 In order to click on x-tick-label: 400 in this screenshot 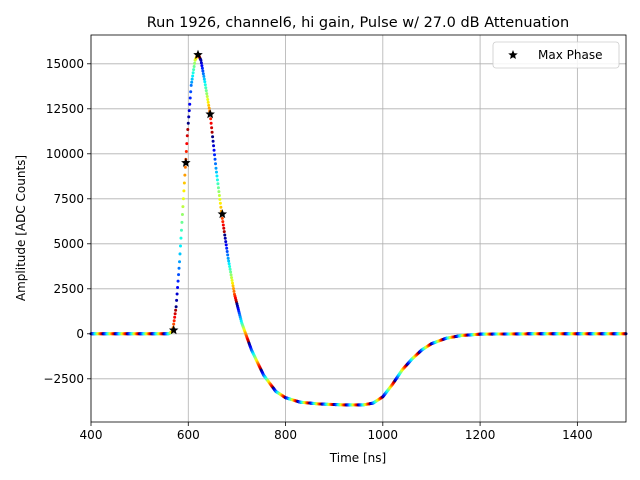, I will do `click(91, 435)`.